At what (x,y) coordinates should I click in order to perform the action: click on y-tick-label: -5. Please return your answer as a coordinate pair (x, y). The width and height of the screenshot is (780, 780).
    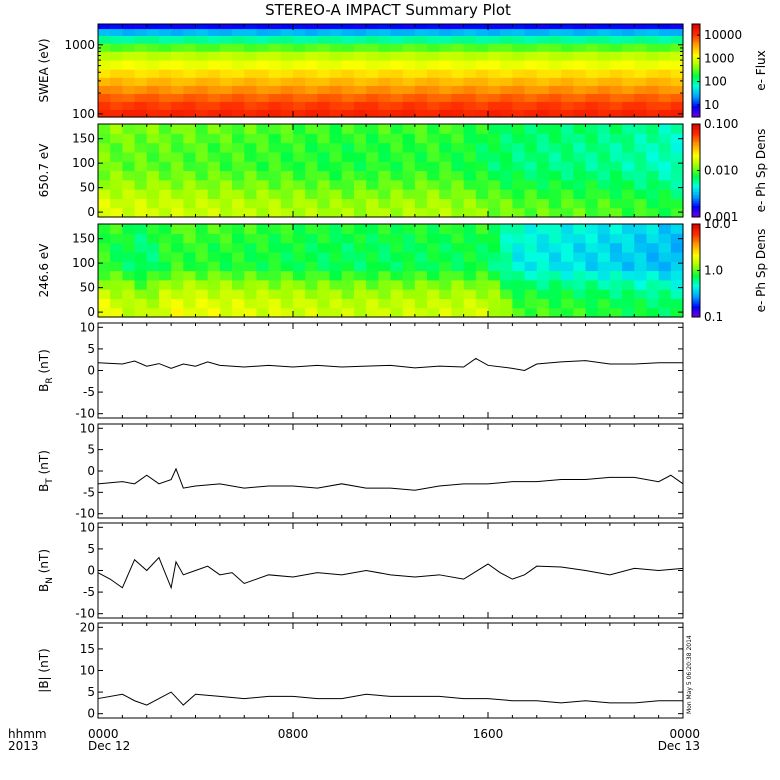
    Looking at the image, I should click on (89, 592).